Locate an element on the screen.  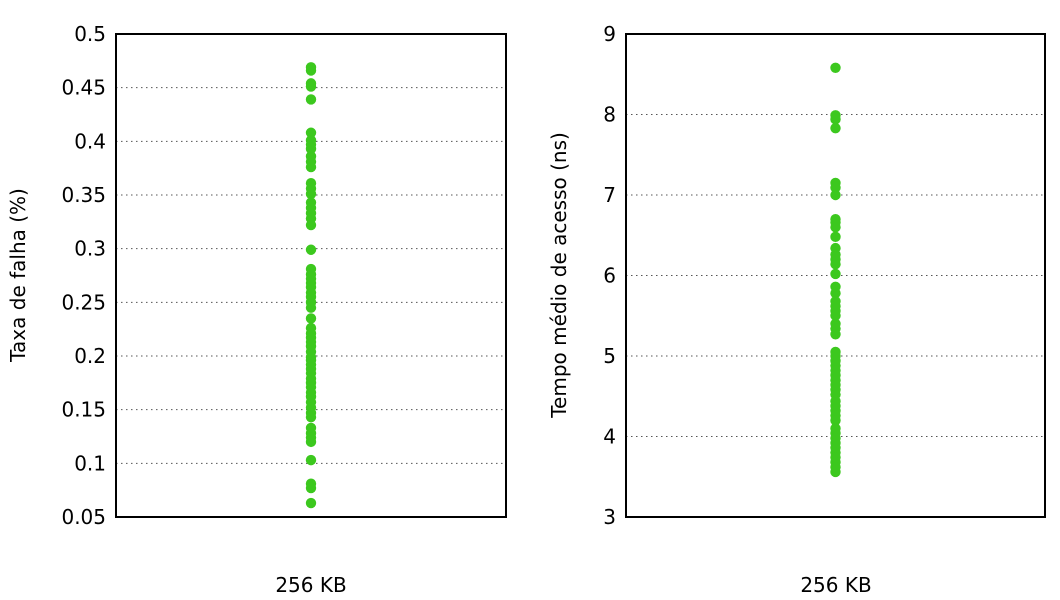
y-tick-label: 0.05 is located at coordinates (83, 517).